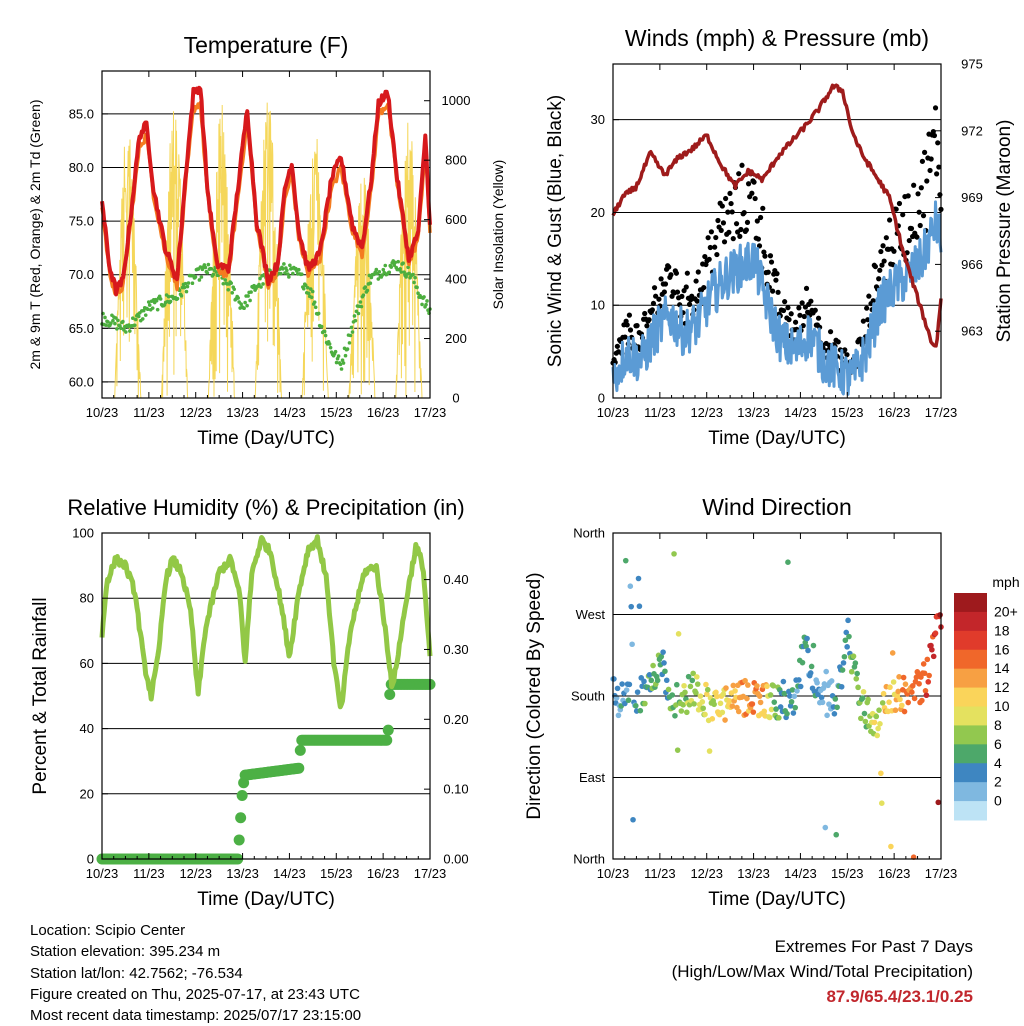 The width and height of the screenshot is (1024, 1026). Describe the element at coordinates (592, 777) in the screenshot. I see `wind-direction-ytick-label: East` at that location.